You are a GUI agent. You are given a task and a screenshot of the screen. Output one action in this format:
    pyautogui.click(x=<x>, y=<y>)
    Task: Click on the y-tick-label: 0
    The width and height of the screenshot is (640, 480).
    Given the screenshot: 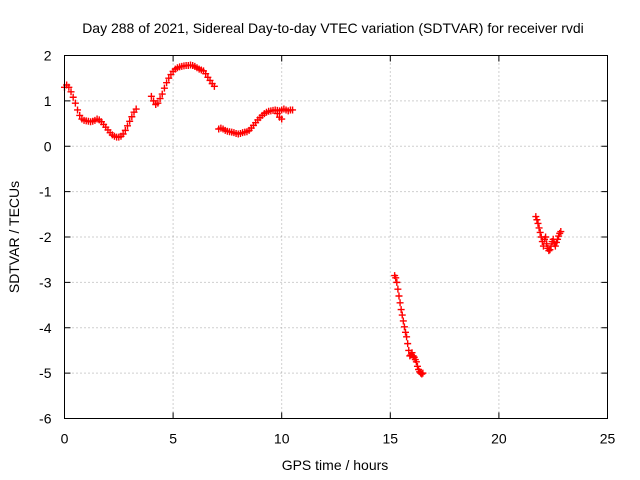 What is the action you would take?
    pyautogui.click(x=48, y=146)
    